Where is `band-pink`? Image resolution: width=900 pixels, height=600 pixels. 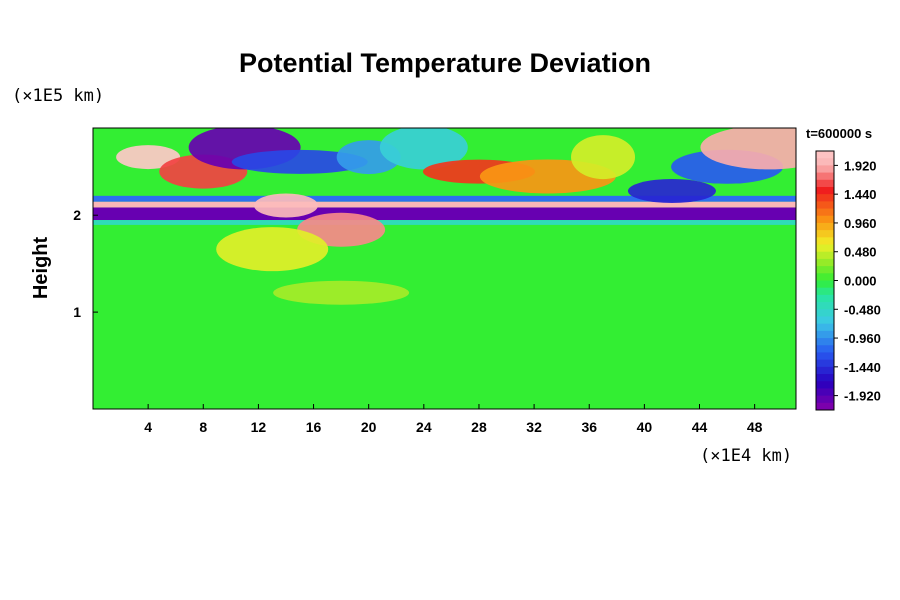 band-pink is located at coordinates (444, 204).